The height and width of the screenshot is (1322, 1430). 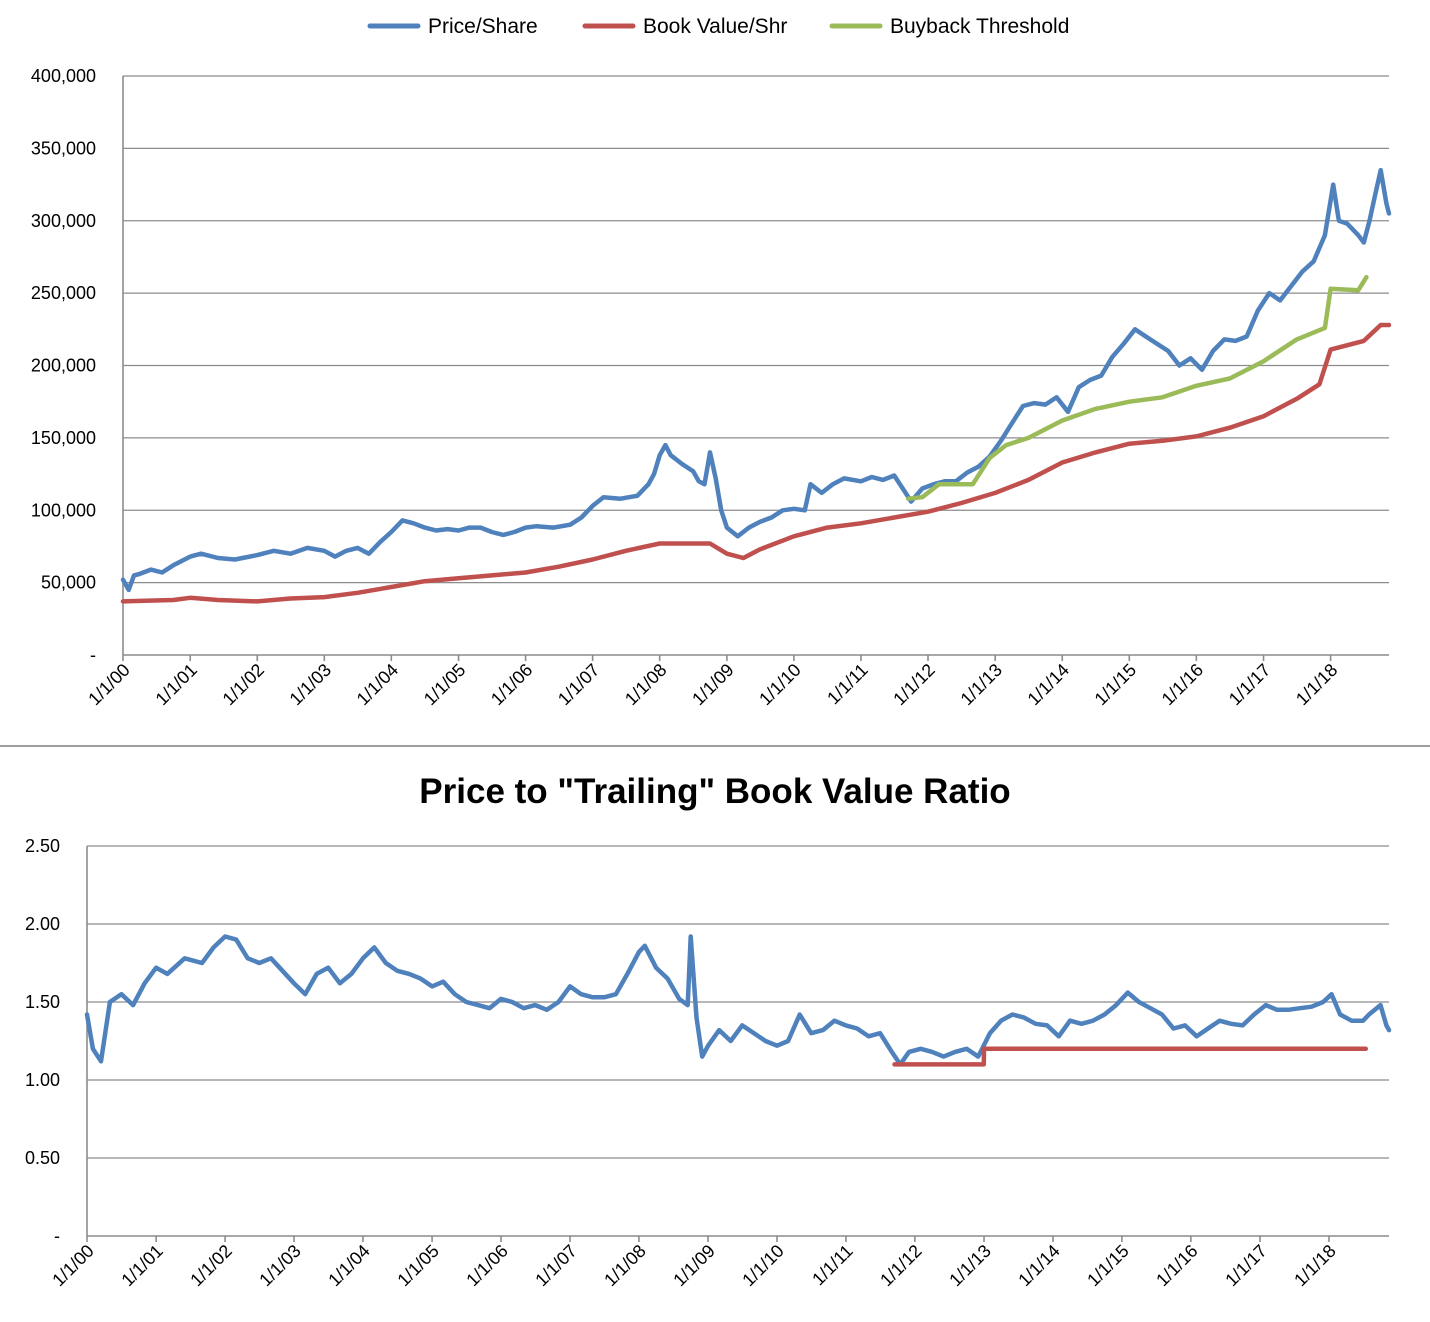 What do you see at coordinates (970, 1266) in the screenshot?
I see `chart2-x-tick-label: 1/1/13` at bounding box center [970, 1266].